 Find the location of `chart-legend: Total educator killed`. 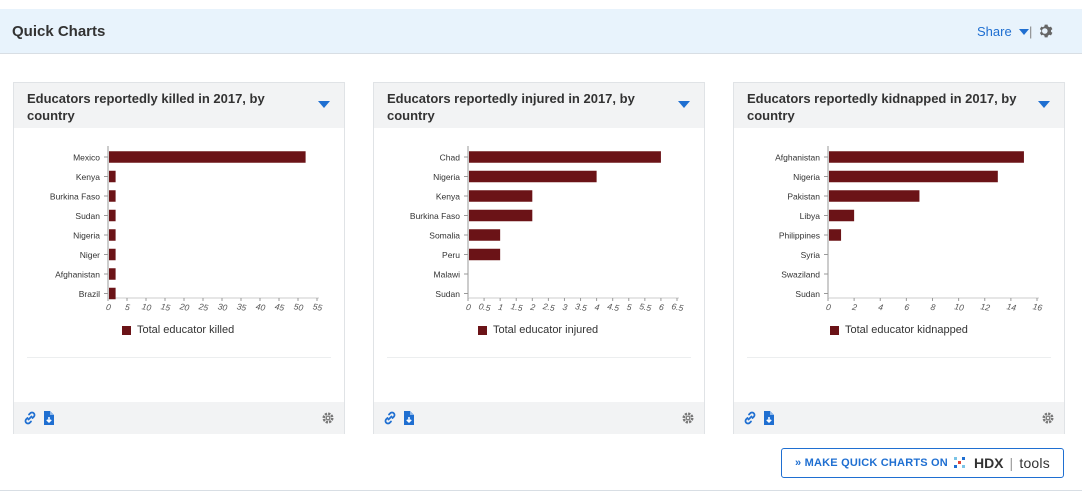

chart-legend: Total educator killed is located at coordinates (178, 330).